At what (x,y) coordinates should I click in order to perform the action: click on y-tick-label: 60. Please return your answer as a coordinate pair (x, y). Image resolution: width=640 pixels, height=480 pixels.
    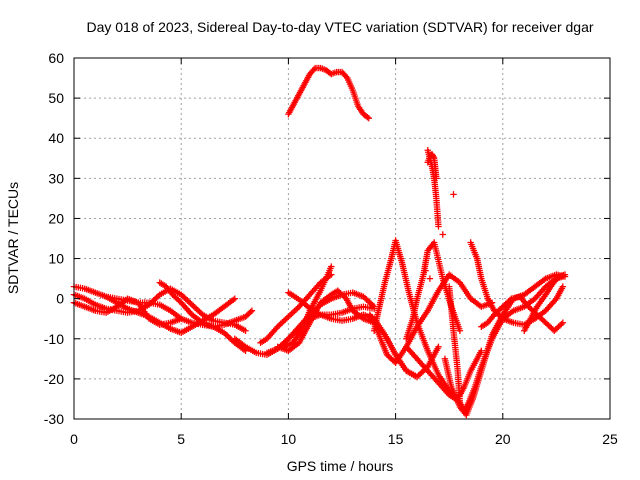
    Looking at the image, I should click on (56, 58).